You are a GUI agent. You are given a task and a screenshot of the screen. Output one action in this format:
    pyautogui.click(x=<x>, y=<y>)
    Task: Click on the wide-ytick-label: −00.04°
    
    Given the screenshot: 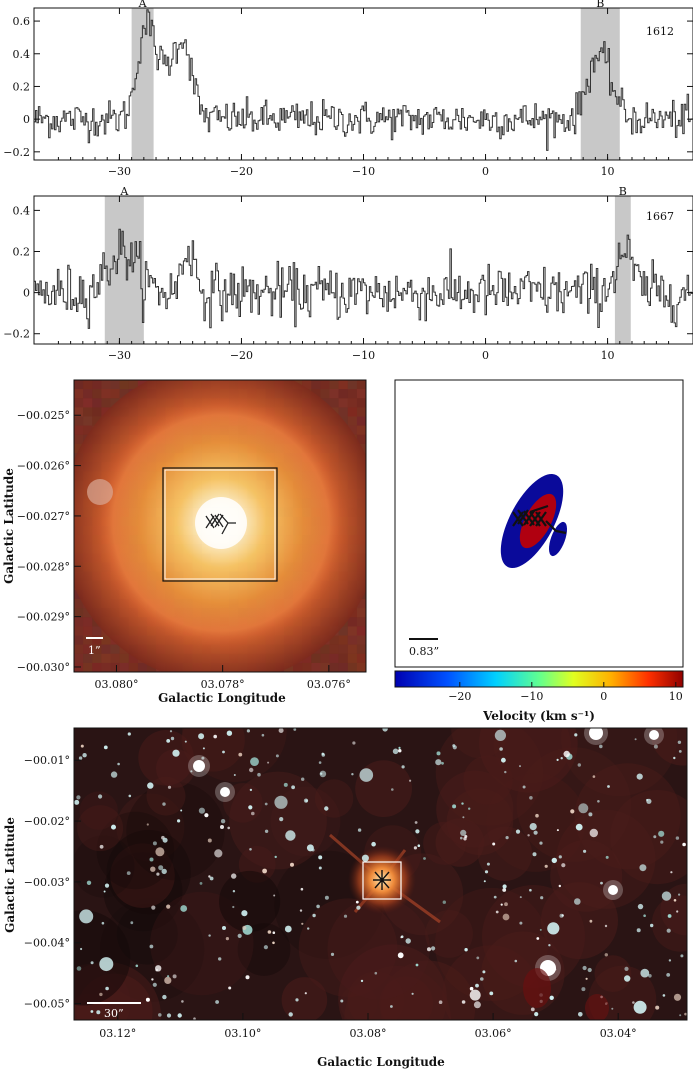 What is the action you would take?
    pyautogui.click(x=47, y=943)
    